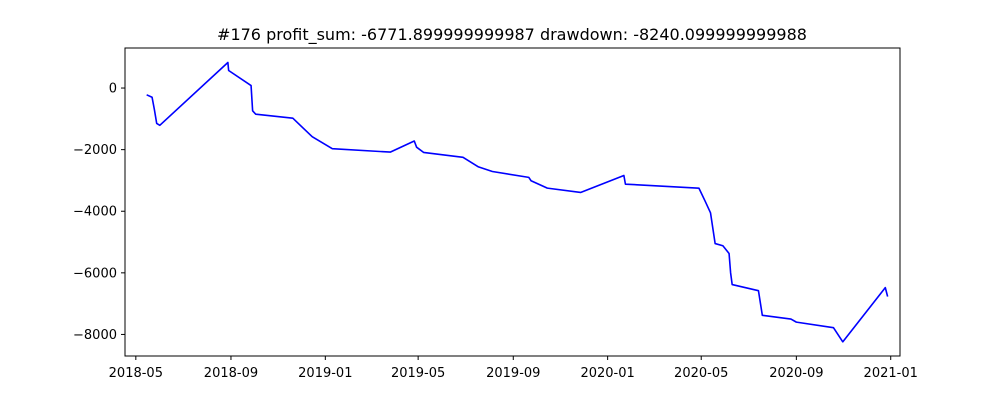 This screenshot has height=400, width=1000. What do you see at coordinates (607, 373) in the screenshot?
I see `x-tick-label: 2020-01` at bounding box center [607, 373].